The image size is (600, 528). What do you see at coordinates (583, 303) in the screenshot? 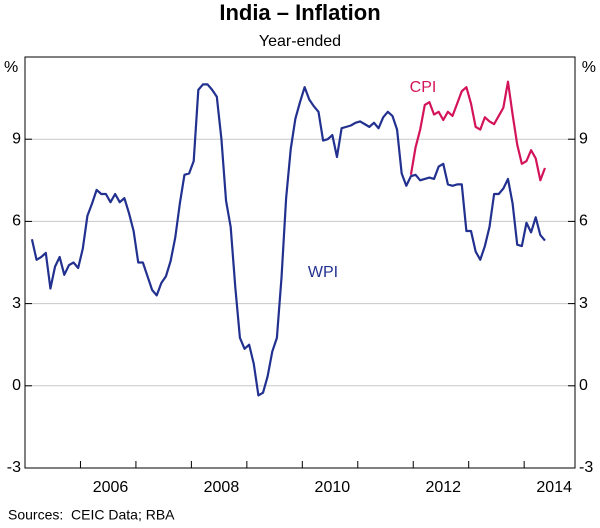
I see `y2-tick-label: 3` at bounding box center [583, 303].